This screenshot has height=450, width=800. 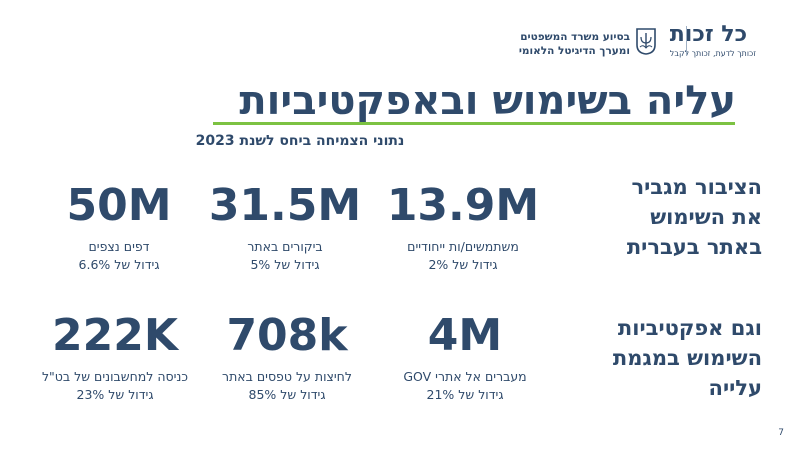 I want to click on page-subtitle: נתוני הצמיחה ביחס לשנת 2023, so click(x=300, y=141).